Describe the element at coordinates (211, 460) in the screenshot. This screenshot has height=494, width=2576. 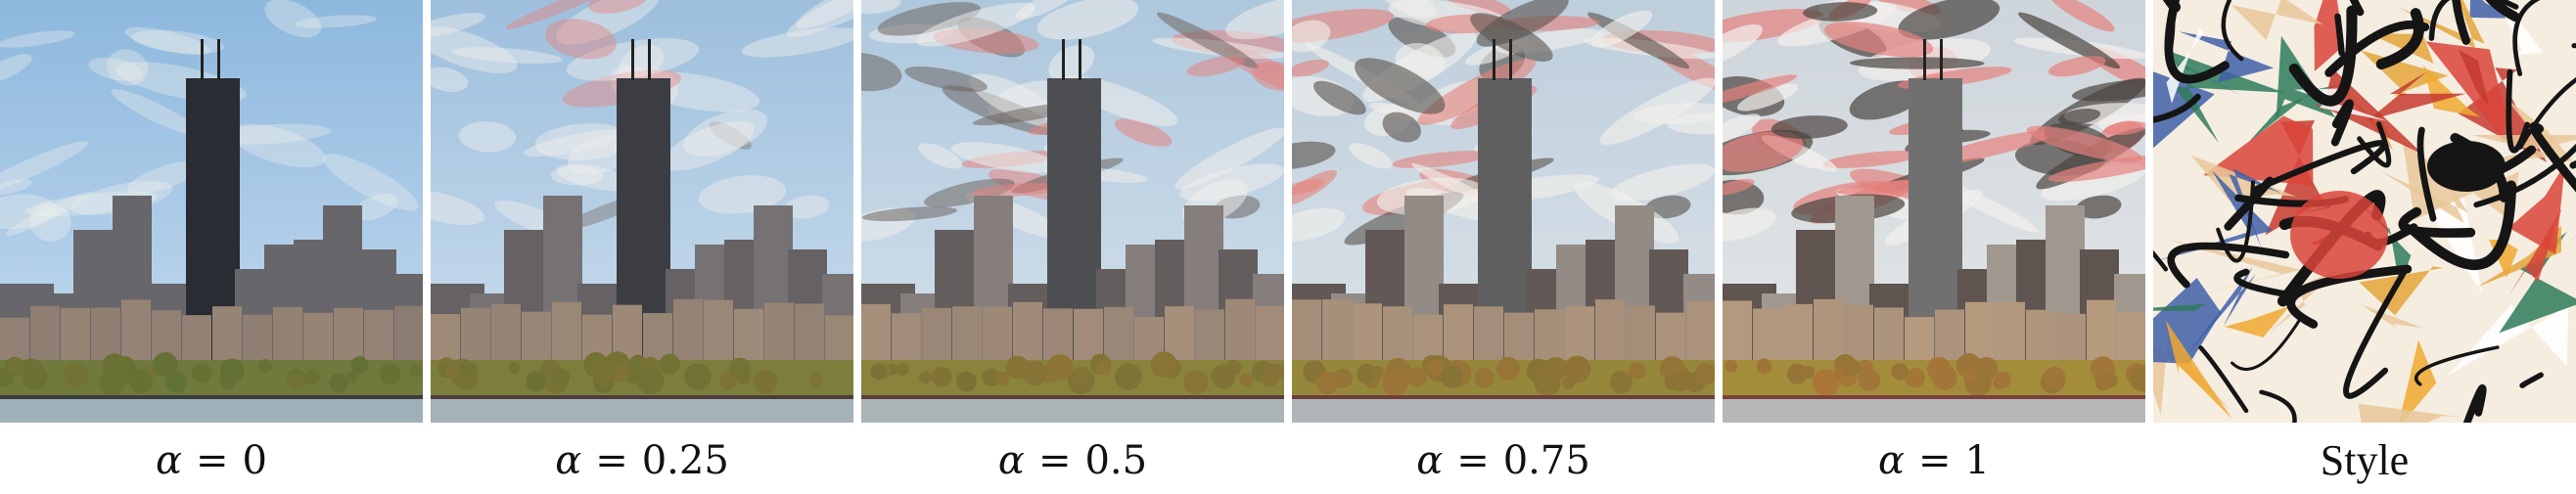
I see `caption-alpha-0: α = 0` at that location.